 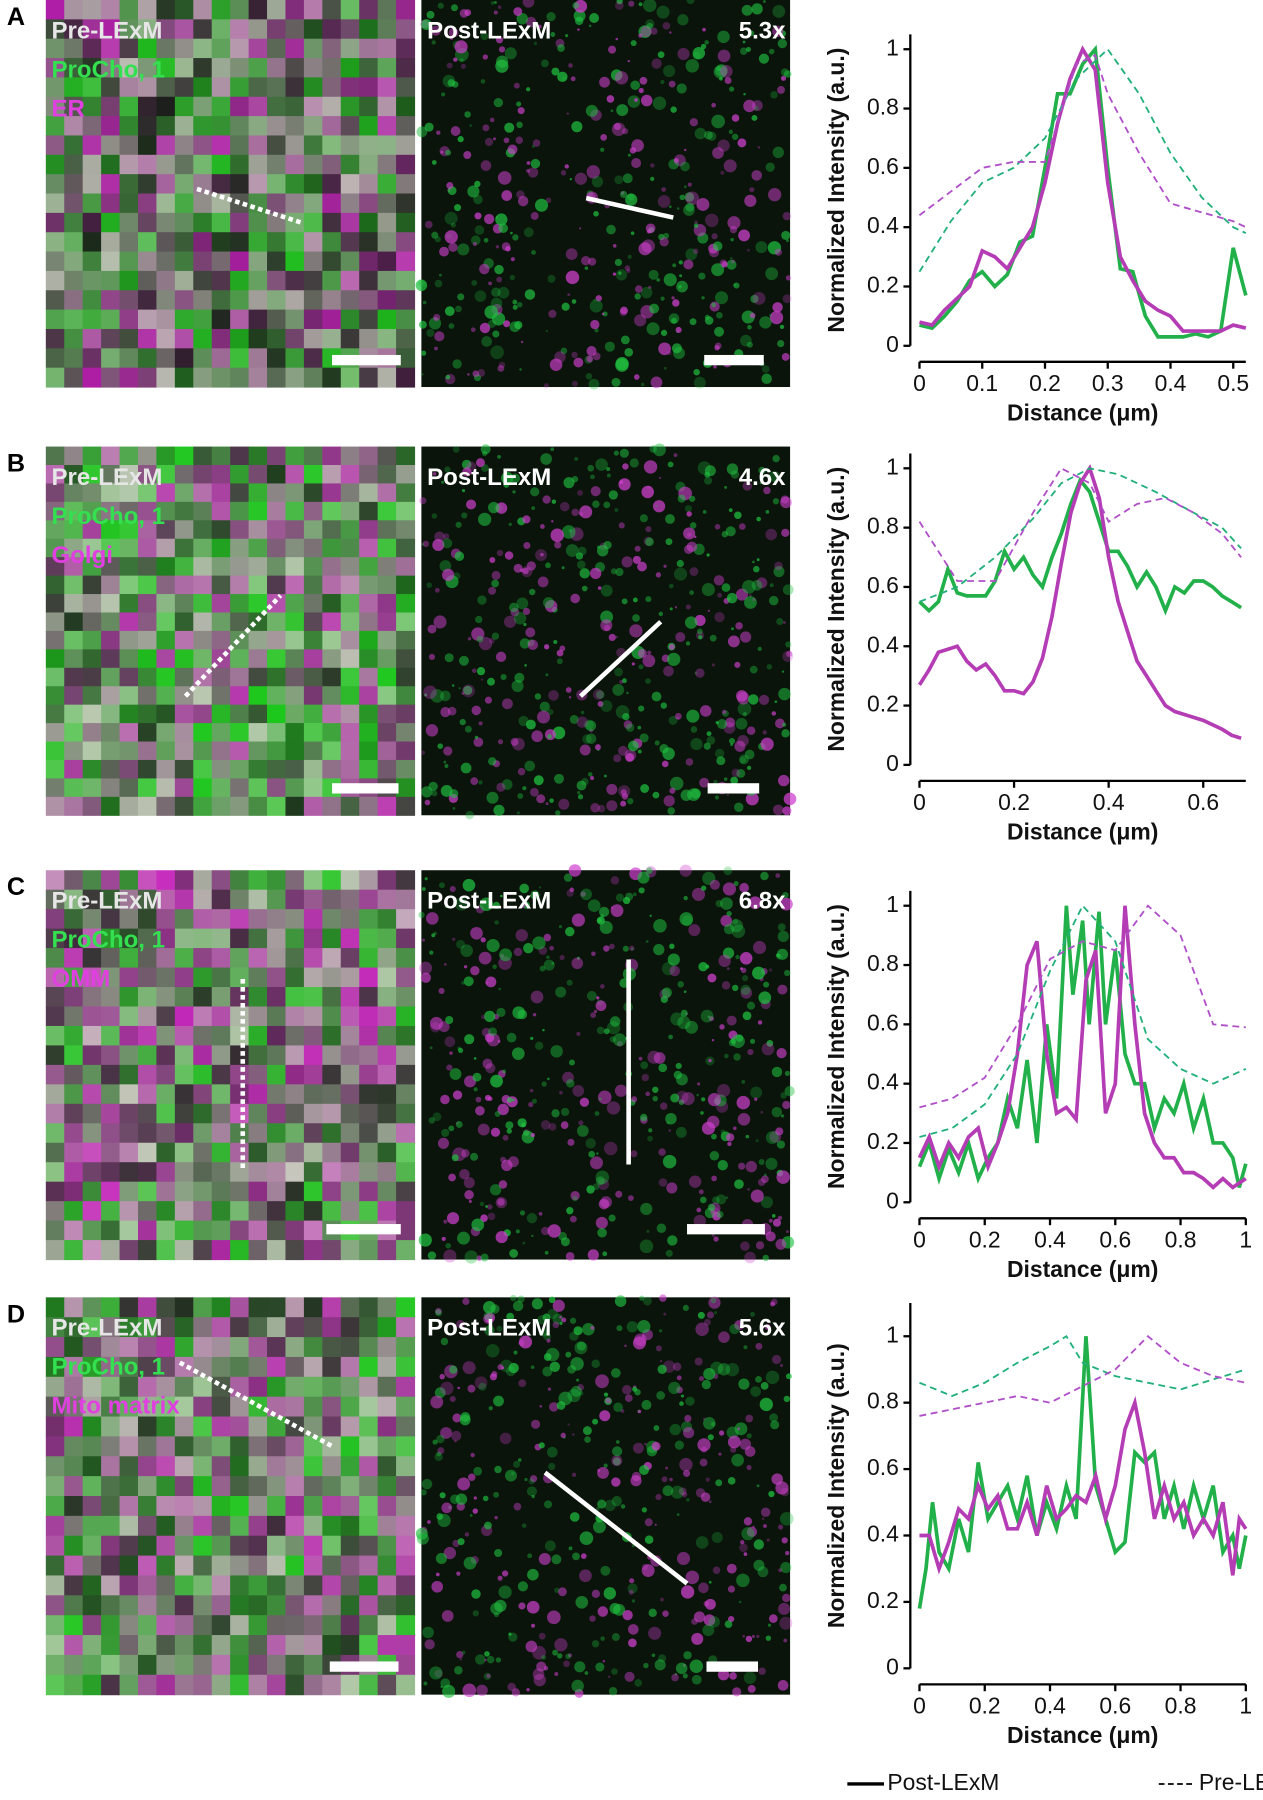 I want to click on line-profile, so click(x=616, y=1528).